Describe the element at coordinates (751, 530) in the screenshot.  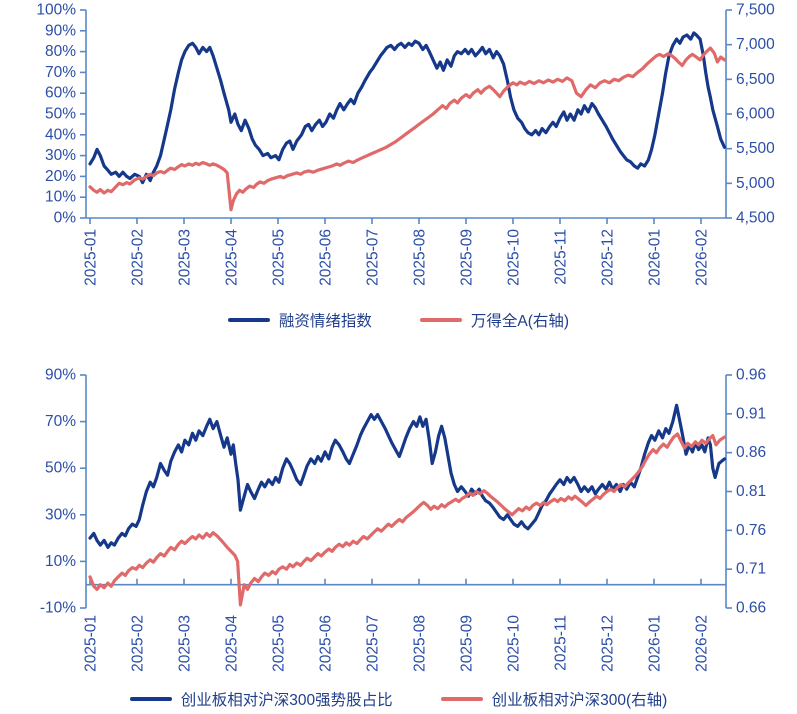
I see `right-axis-tick-label: 0.76` at that location.